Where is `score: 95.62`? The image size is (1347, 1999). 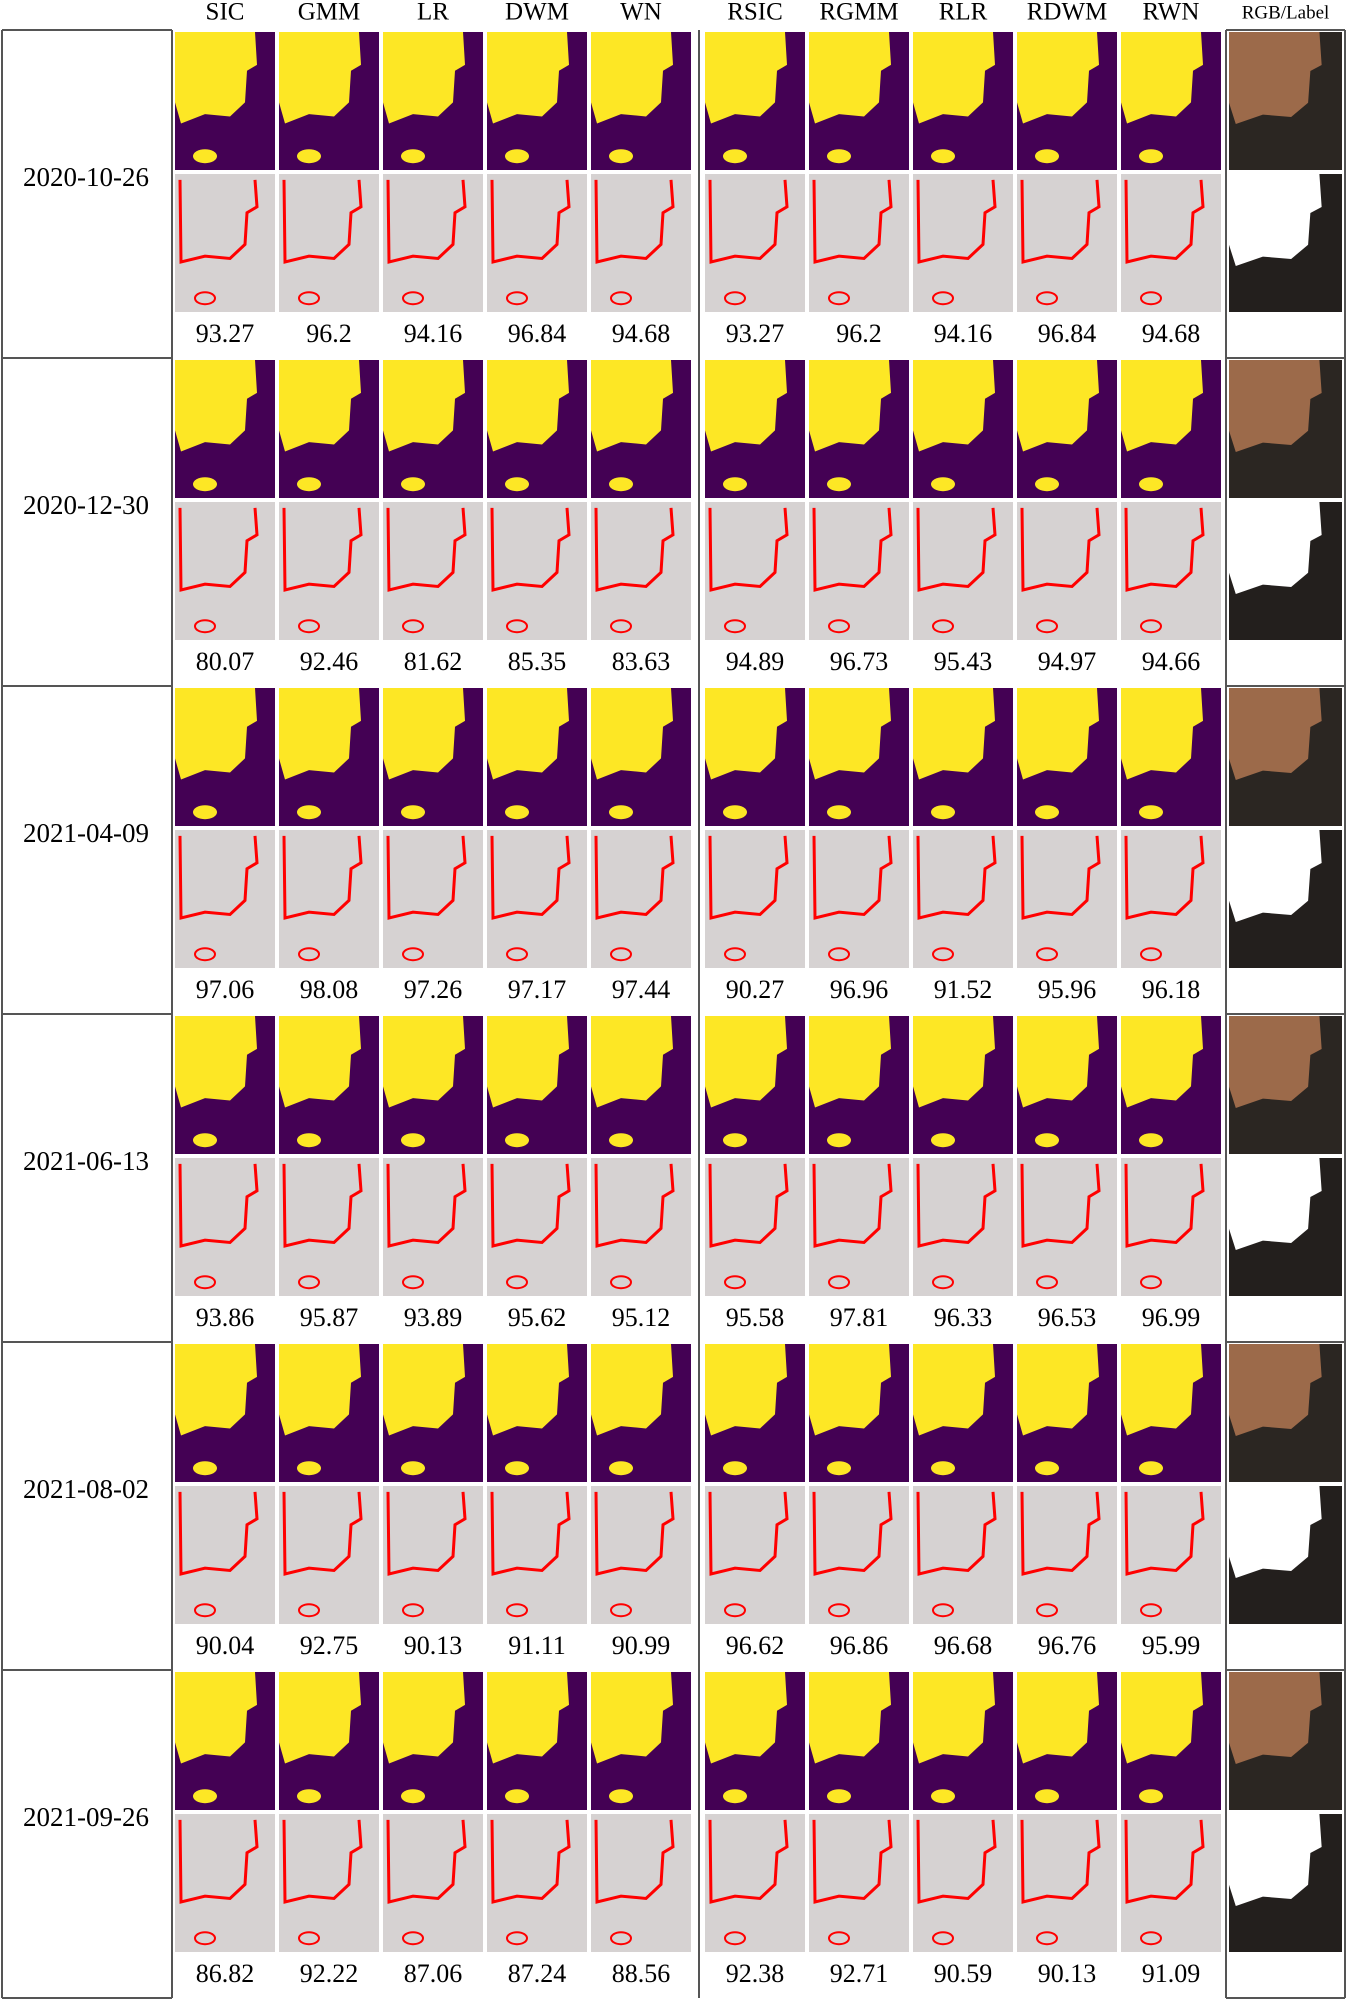
score: 95.62 is located at coordinates (537, 1317).